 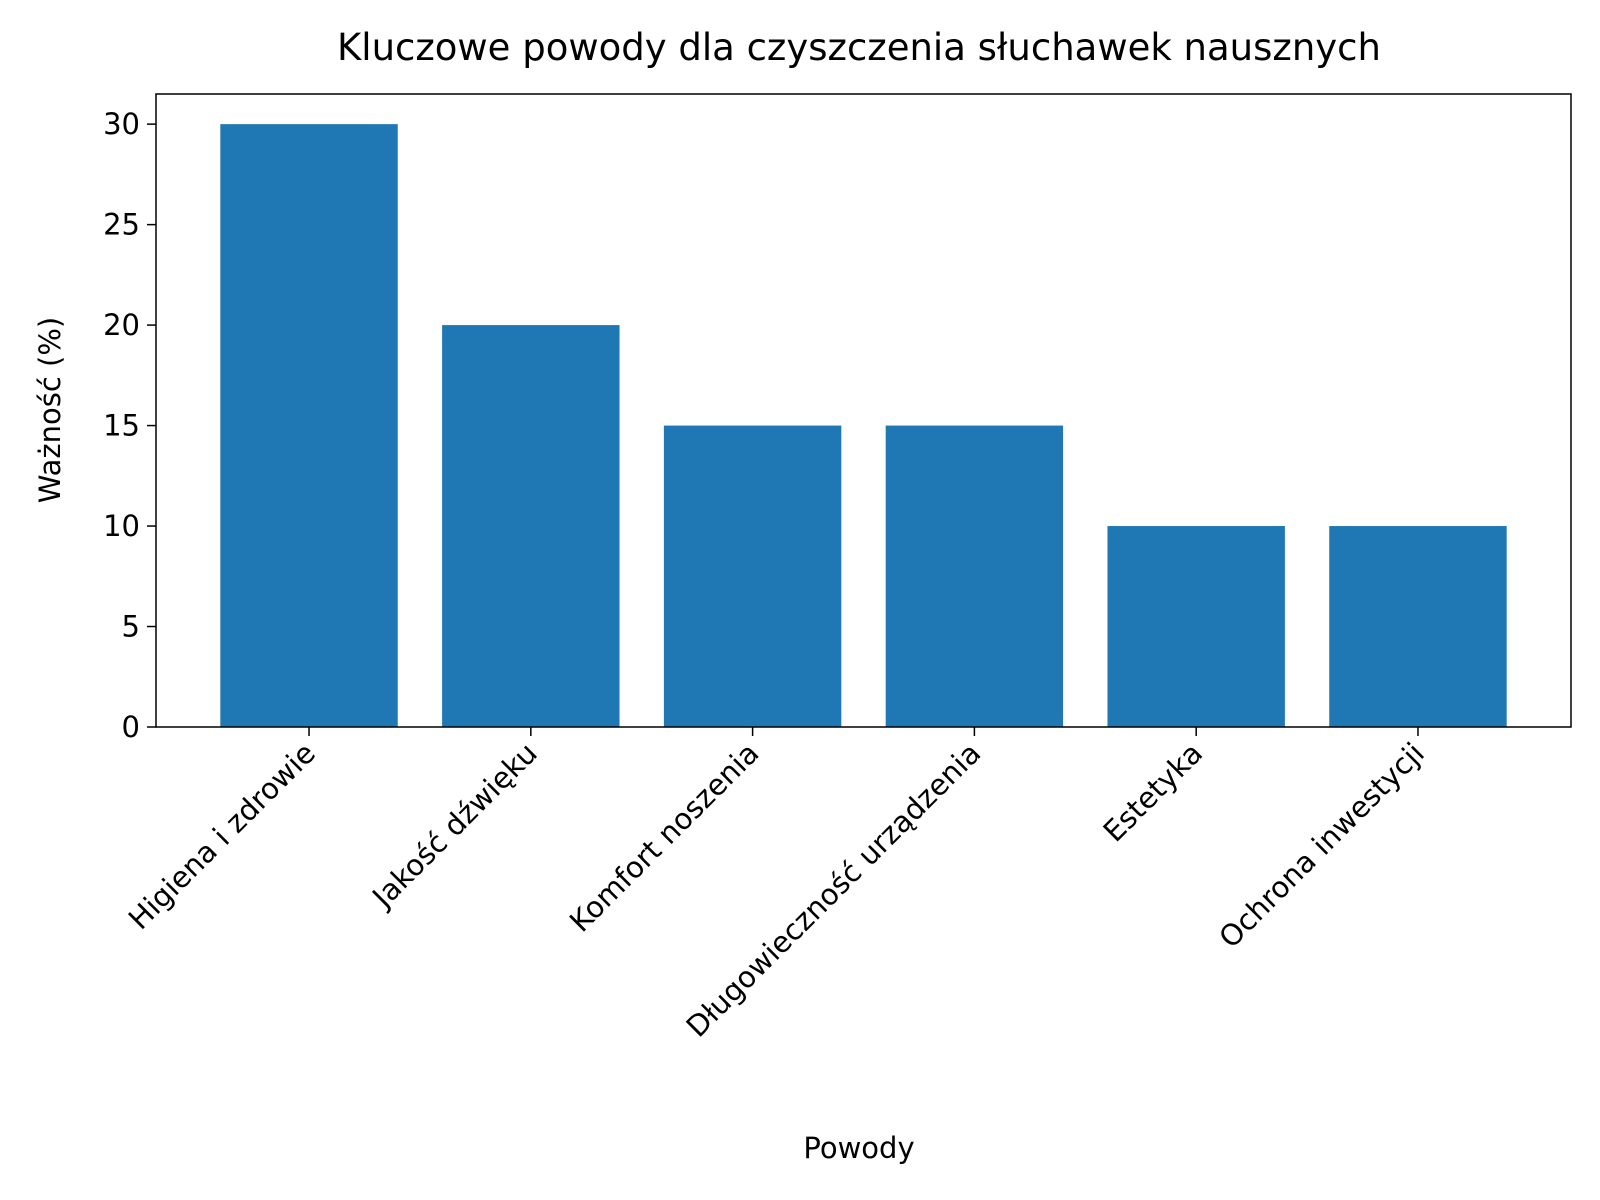 I want to click on y-tick-label: 30, so click(x=121, y=124).